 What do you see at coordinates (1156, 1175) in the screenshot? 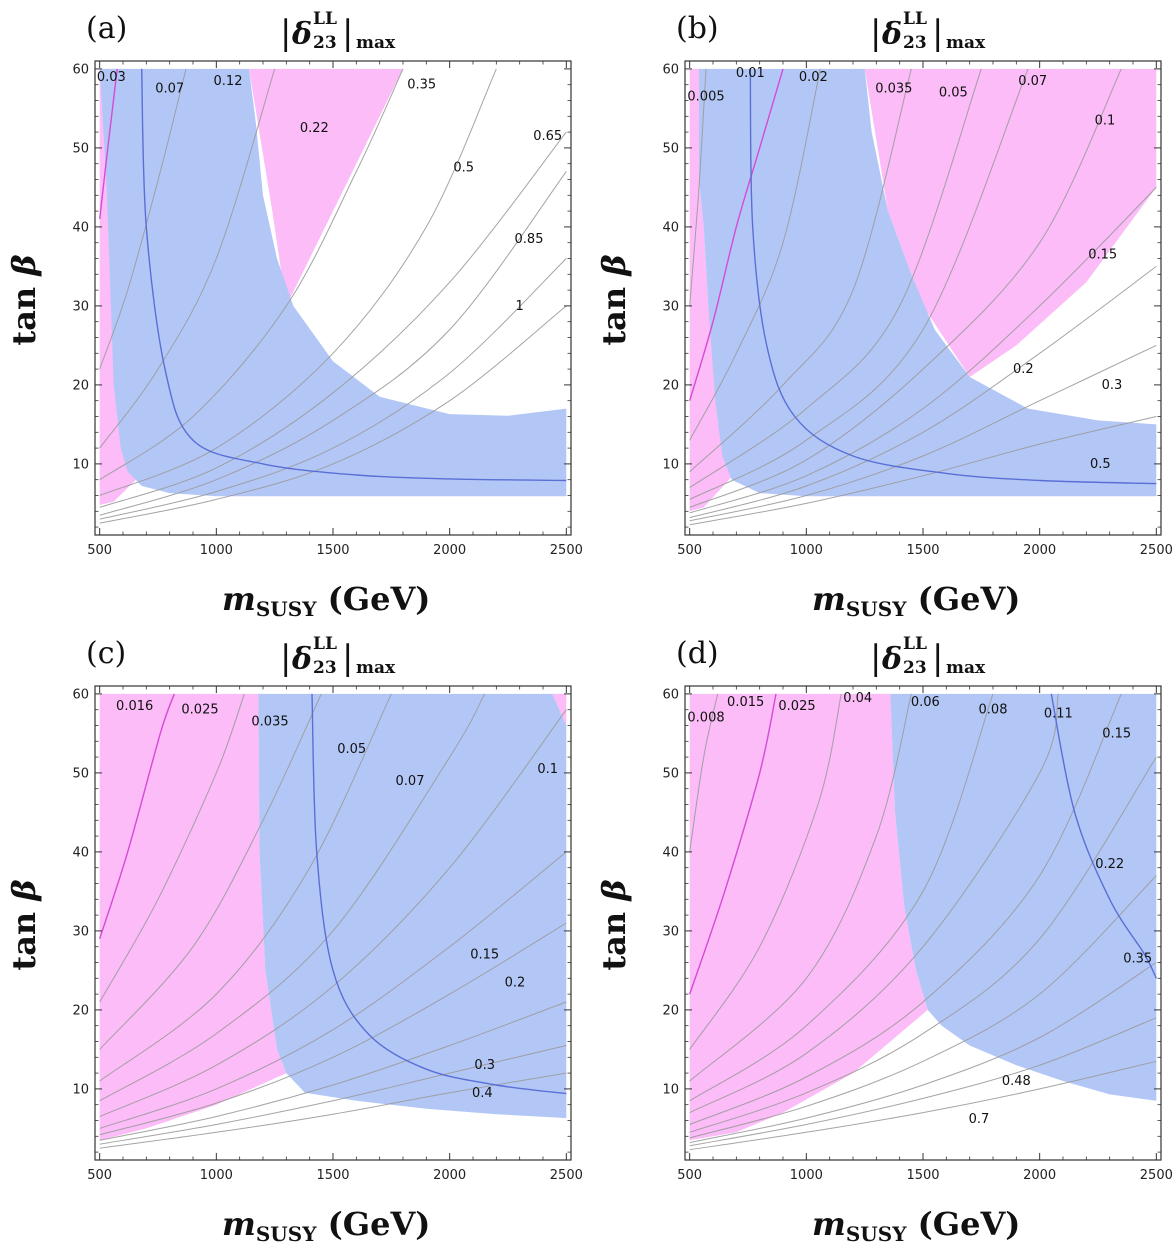
I see `x-tick-label: 2500` at bounding box center [1156, 1175].